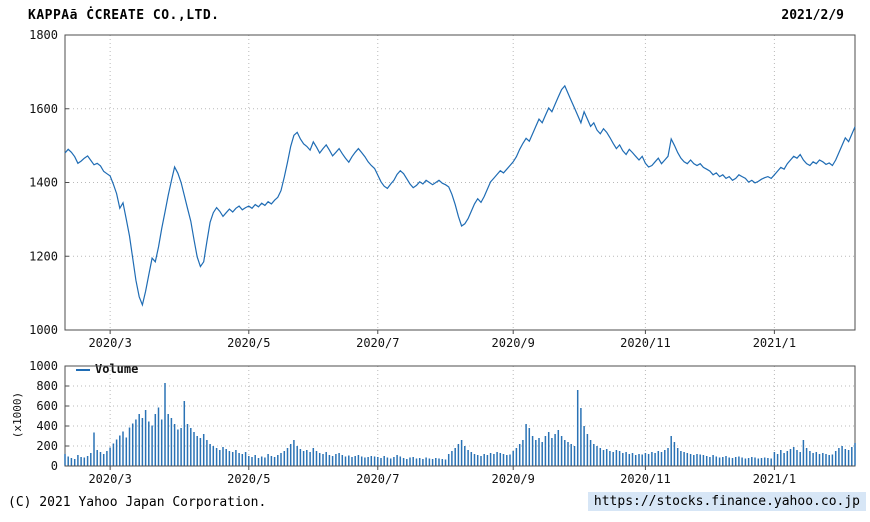 This screenshot has width=870, height=522. I want to click on svg-text: 1200, so click(43, 256).